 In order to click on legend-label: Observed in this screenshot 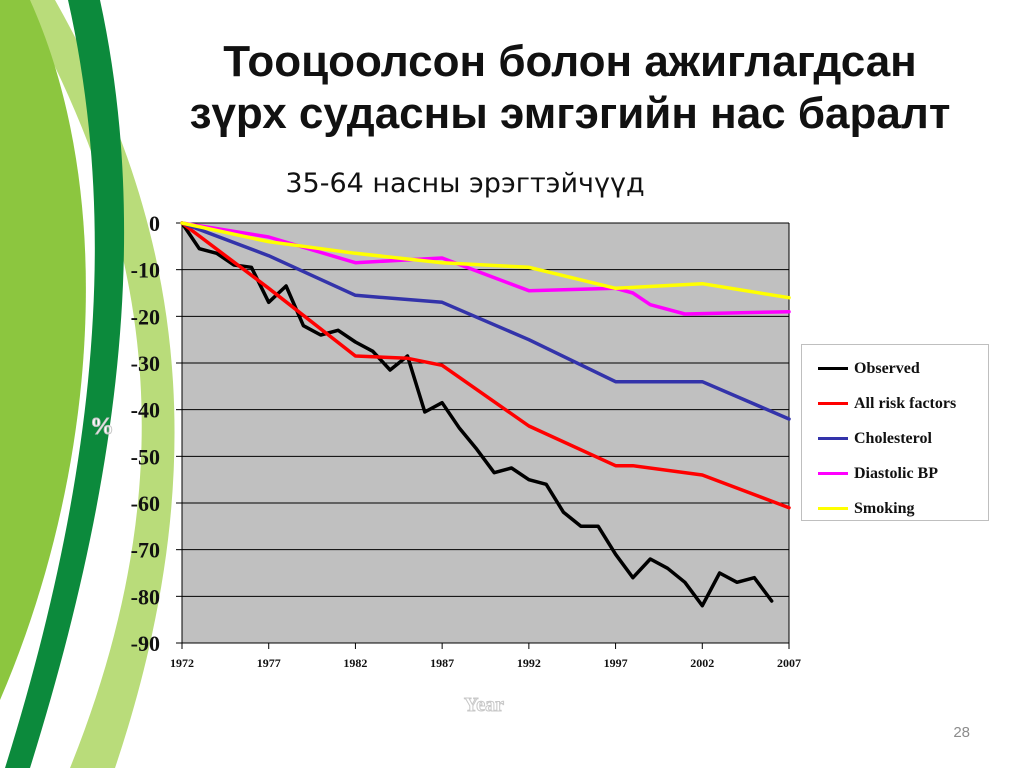, I will do `click(887, 368)`.